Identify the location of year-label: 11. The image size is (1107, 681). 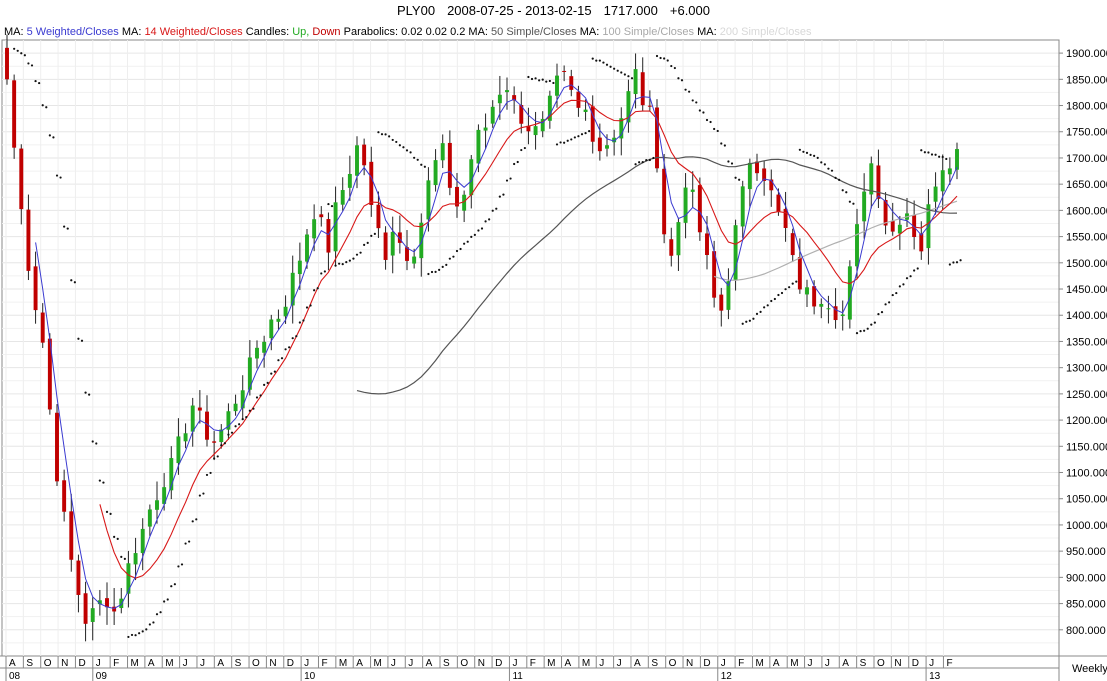
(517, 676).